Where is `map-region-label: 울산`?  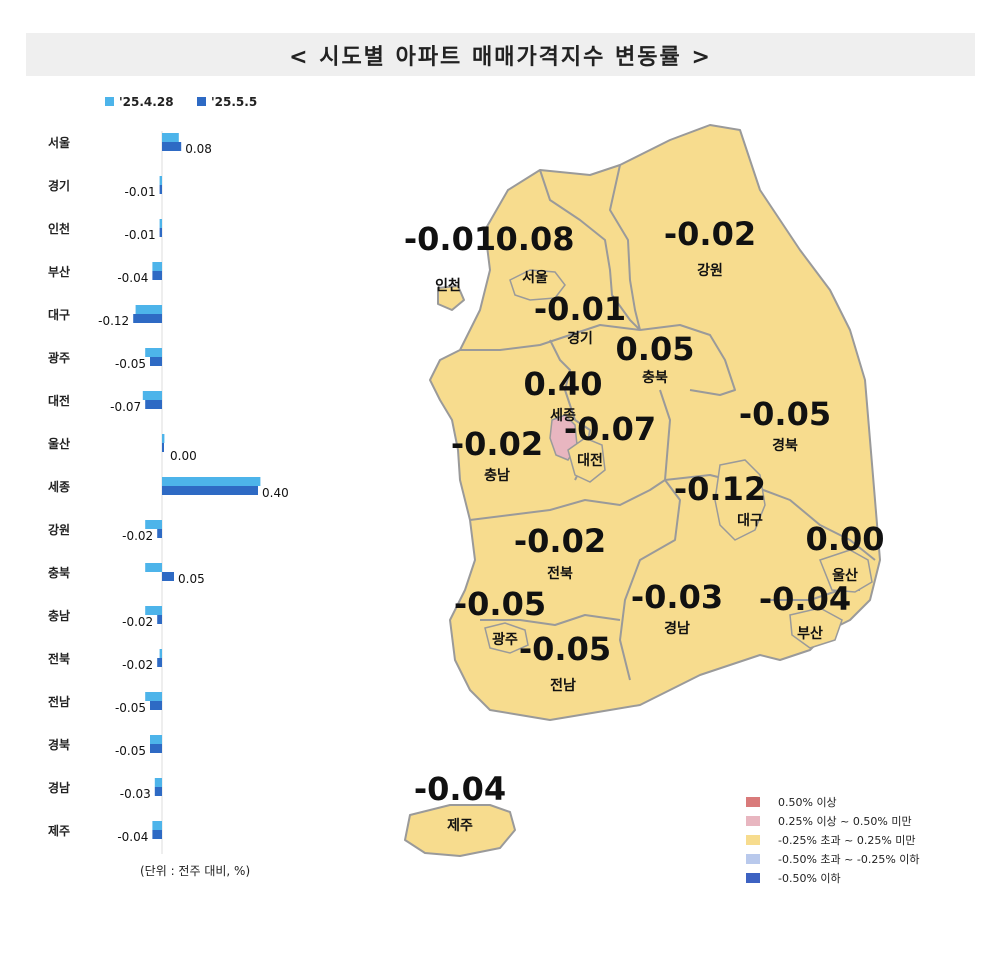
map-region-label: 울산 is located at coordinates (845, 575).